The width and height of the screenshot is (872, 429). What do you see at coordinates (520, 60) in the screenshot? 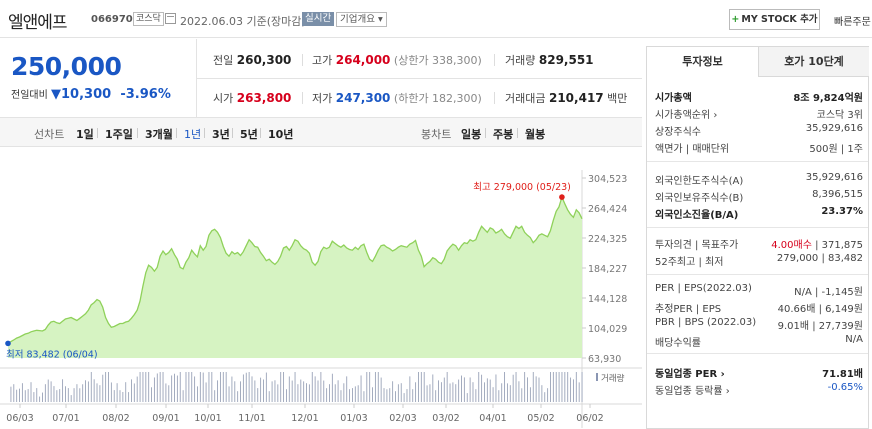
I see `volume-label: 거래량` at bounding box center [520, 60].